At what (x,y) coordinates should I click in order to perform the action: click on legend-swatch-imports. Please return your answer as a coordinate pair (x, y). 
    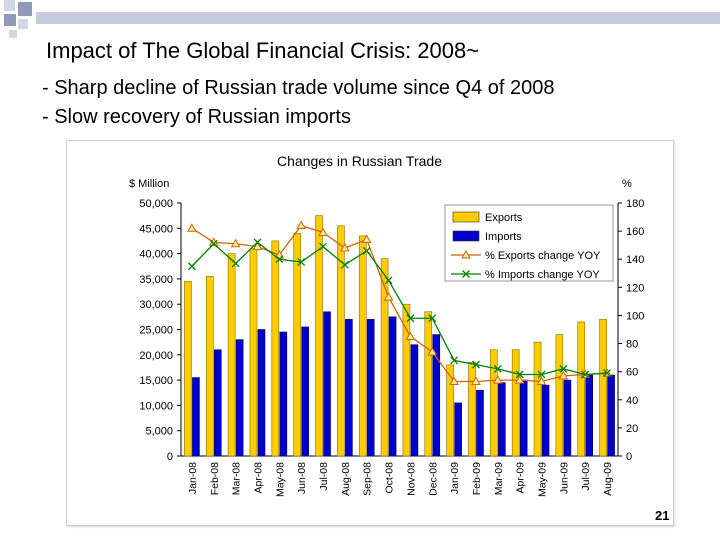
    Looking at the image, I should click on (466, 236).